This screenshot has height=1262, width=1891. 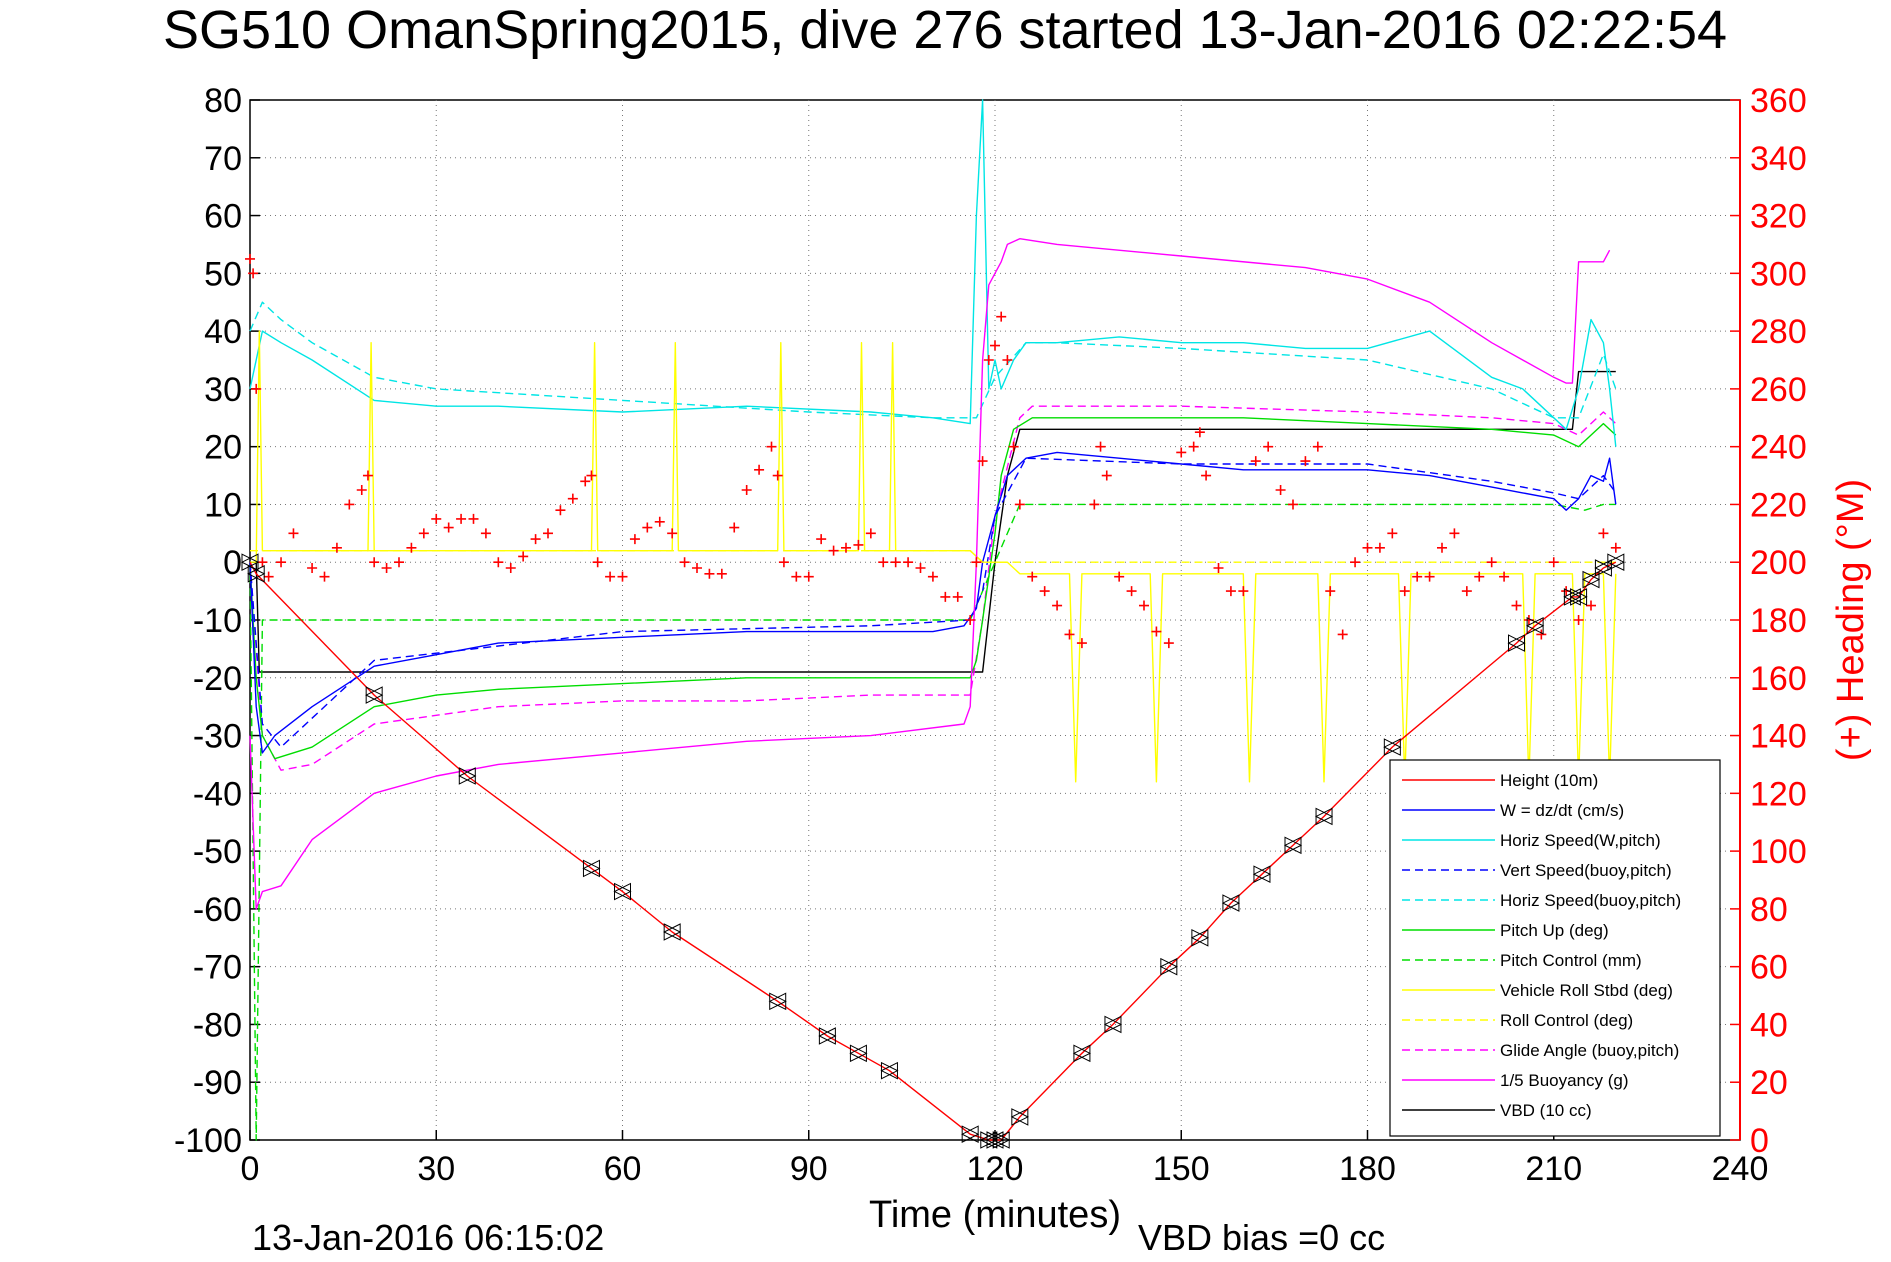 I want to click on y2-tick-label: 320, so click(x=1778, y=217).